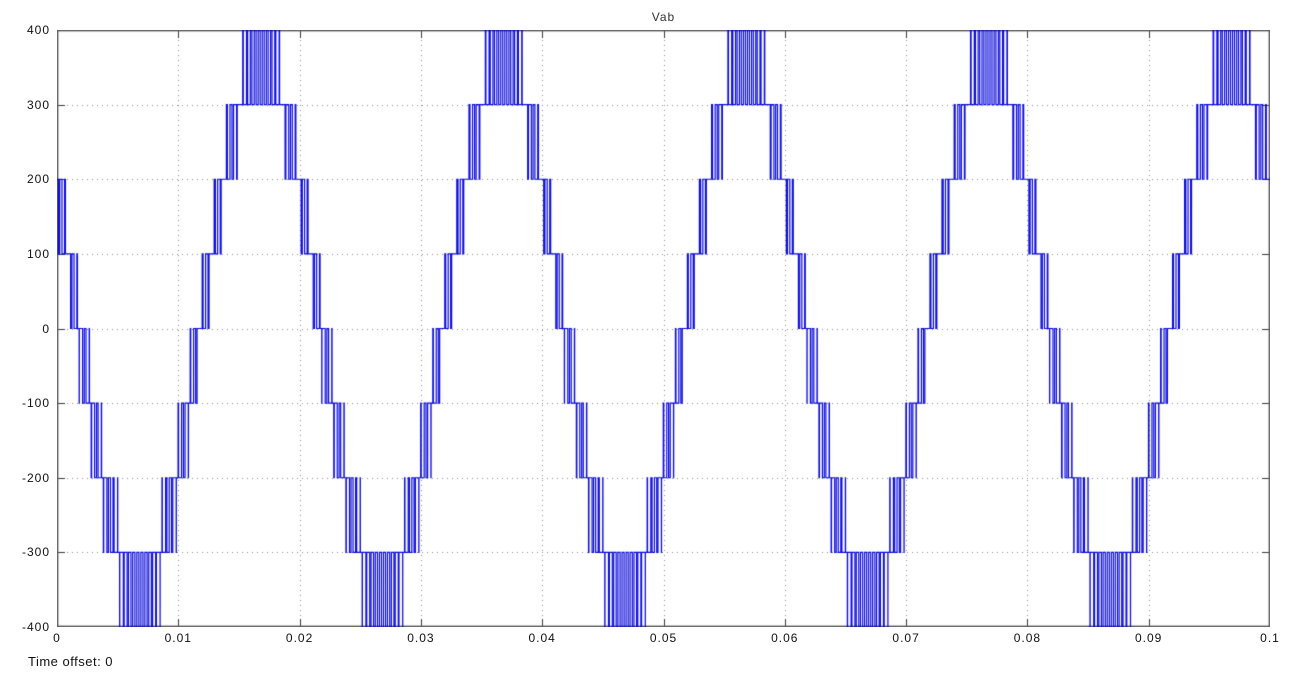 Image resolution: width=1314 pixels, height=678 pixels. I want to click on y-tick-label: -200, so click(35, 477).